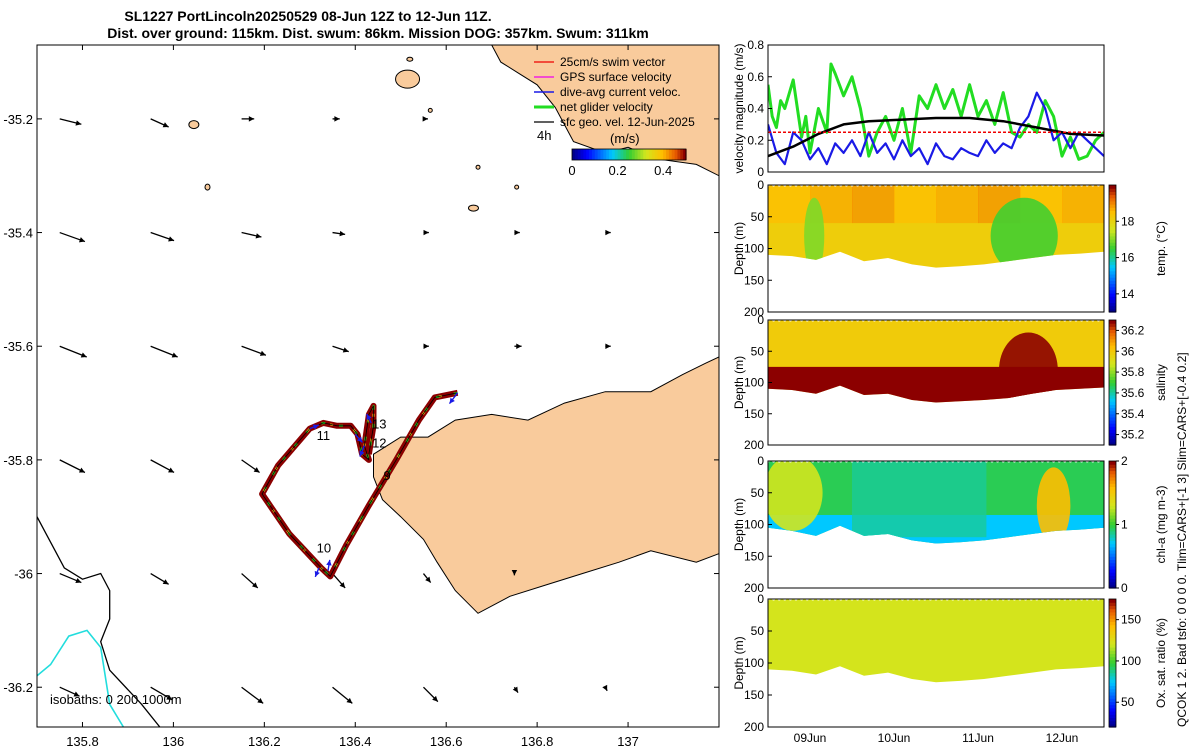 The height and width of the screenshot is (750, 1200). What do you see at coordinates (758, 217) in the screenshot?
I see `temp-ytick-label-1: 50` at bounding box center [758, 217].